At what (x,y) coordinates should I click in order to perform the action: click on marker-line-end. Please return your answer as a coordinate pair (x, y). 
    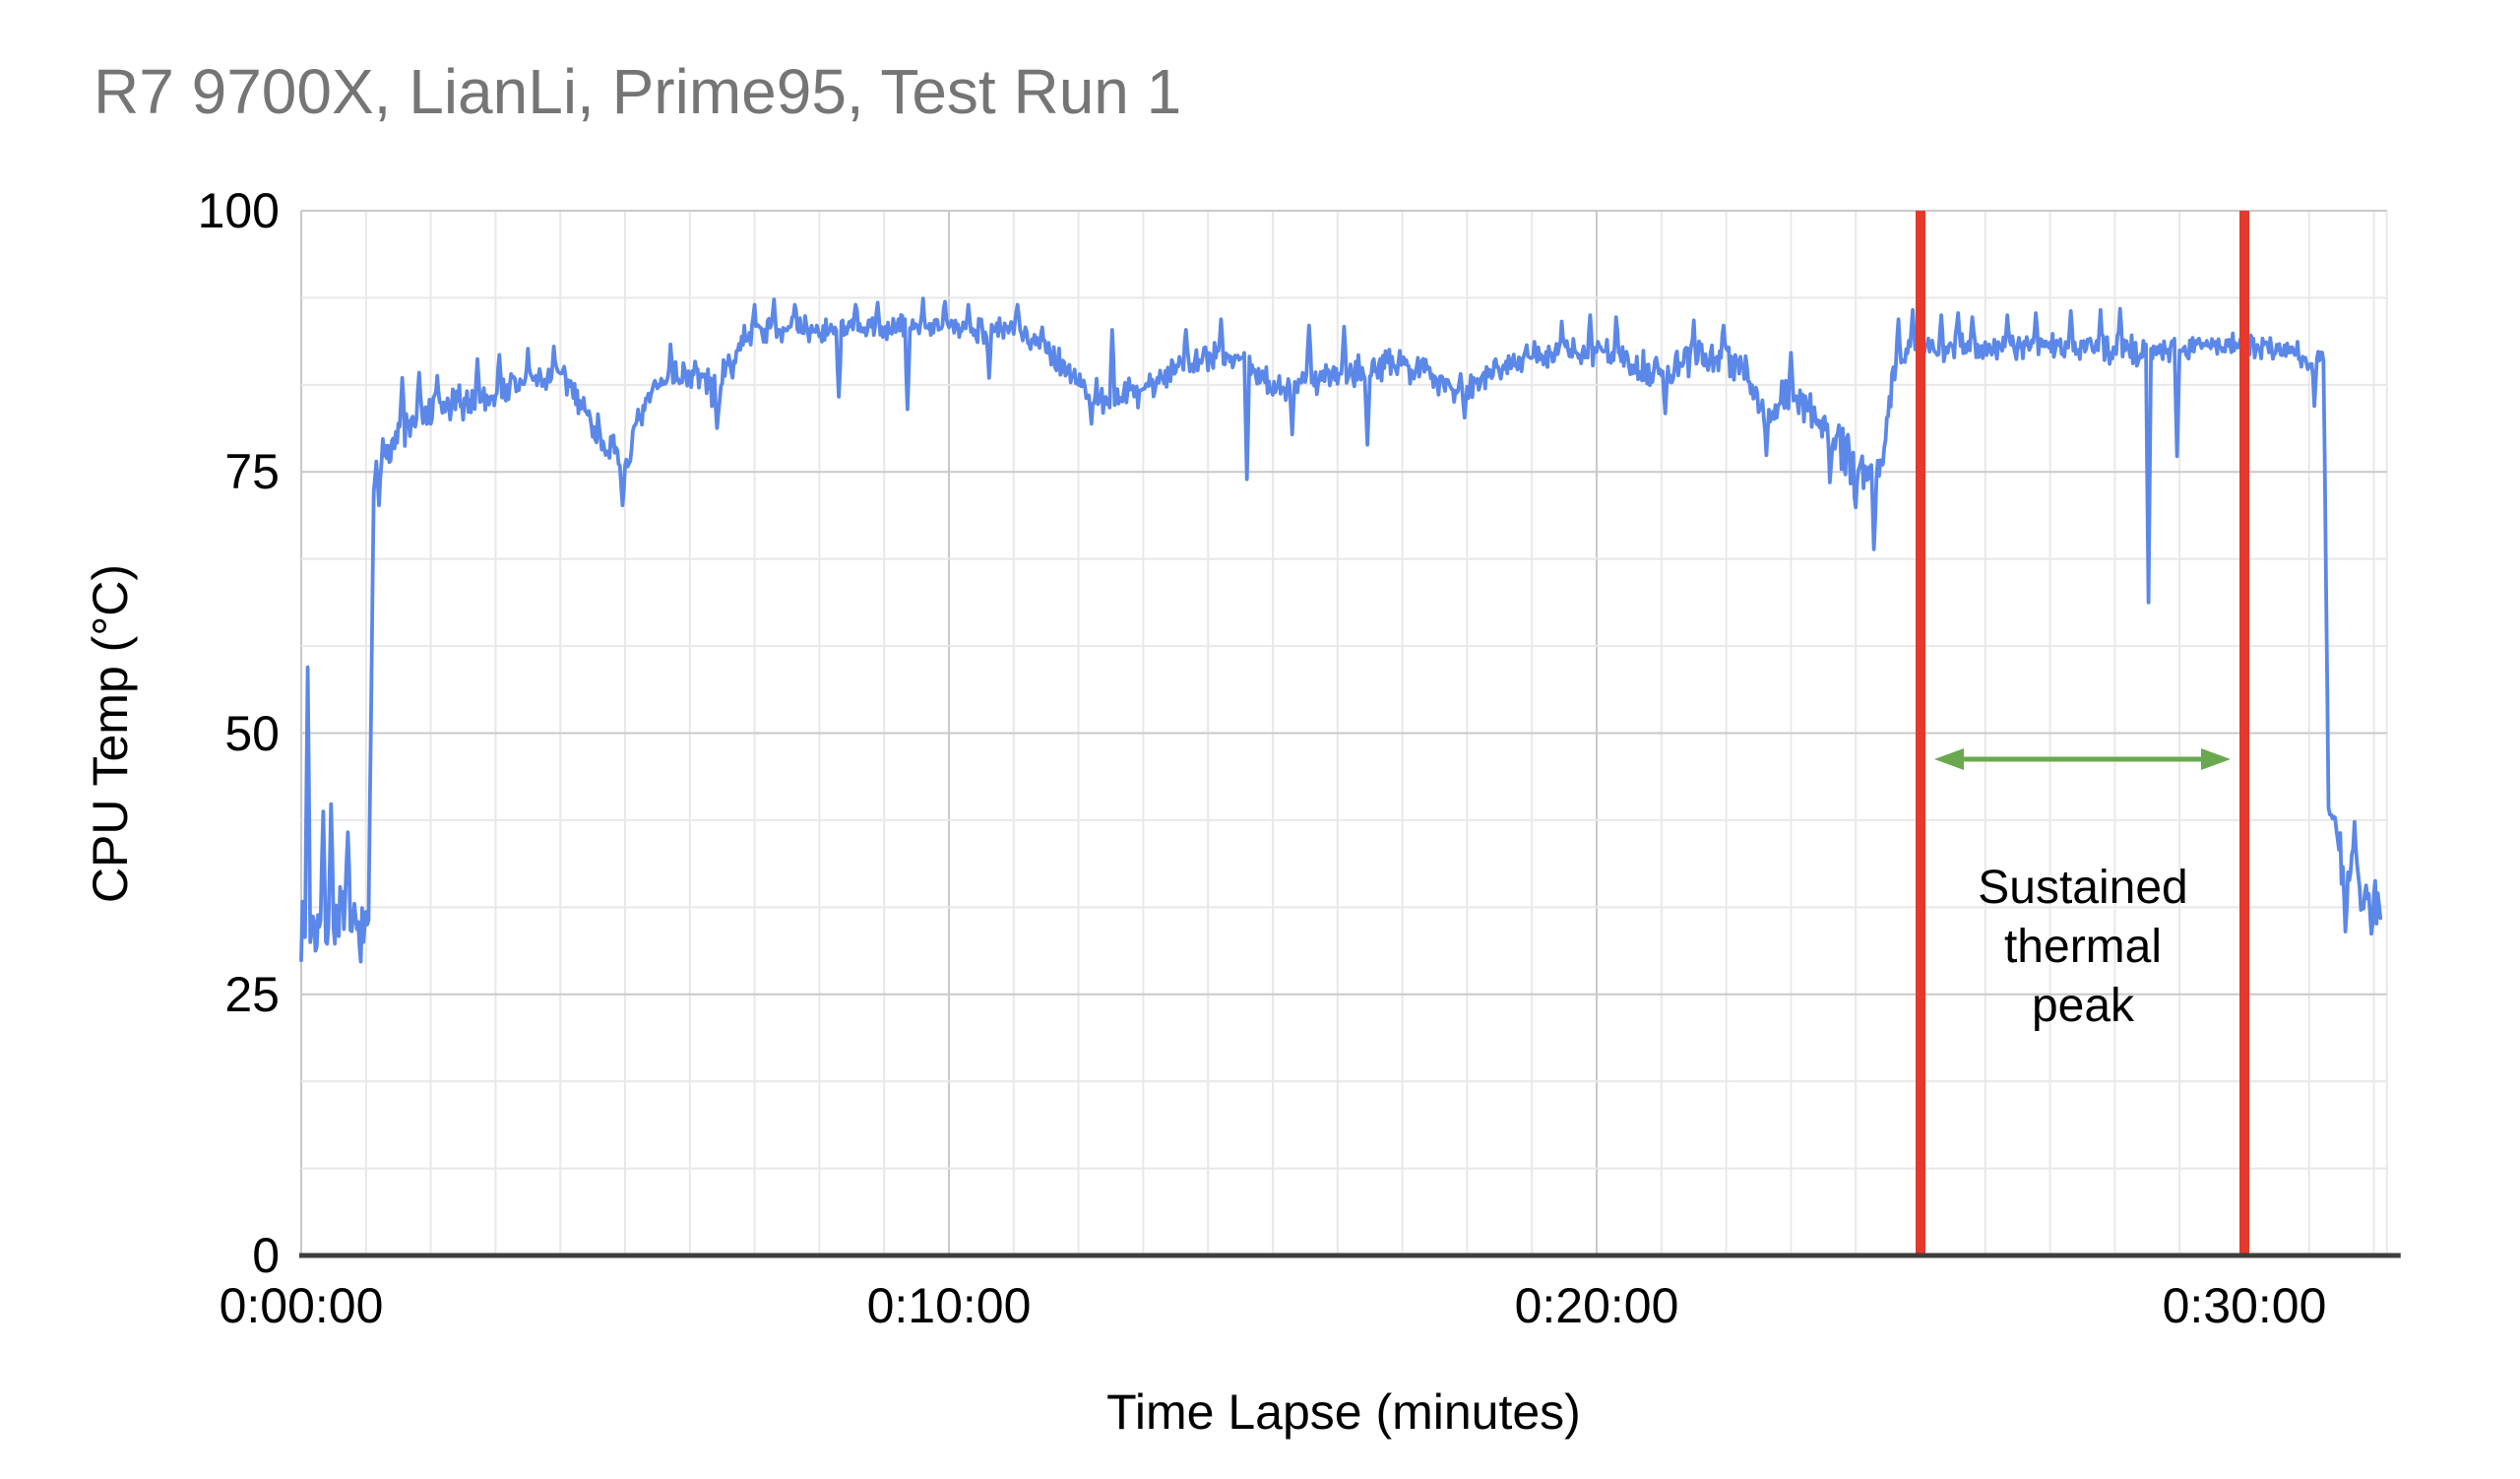
    Looking at the image, I should click on (2244, 733).